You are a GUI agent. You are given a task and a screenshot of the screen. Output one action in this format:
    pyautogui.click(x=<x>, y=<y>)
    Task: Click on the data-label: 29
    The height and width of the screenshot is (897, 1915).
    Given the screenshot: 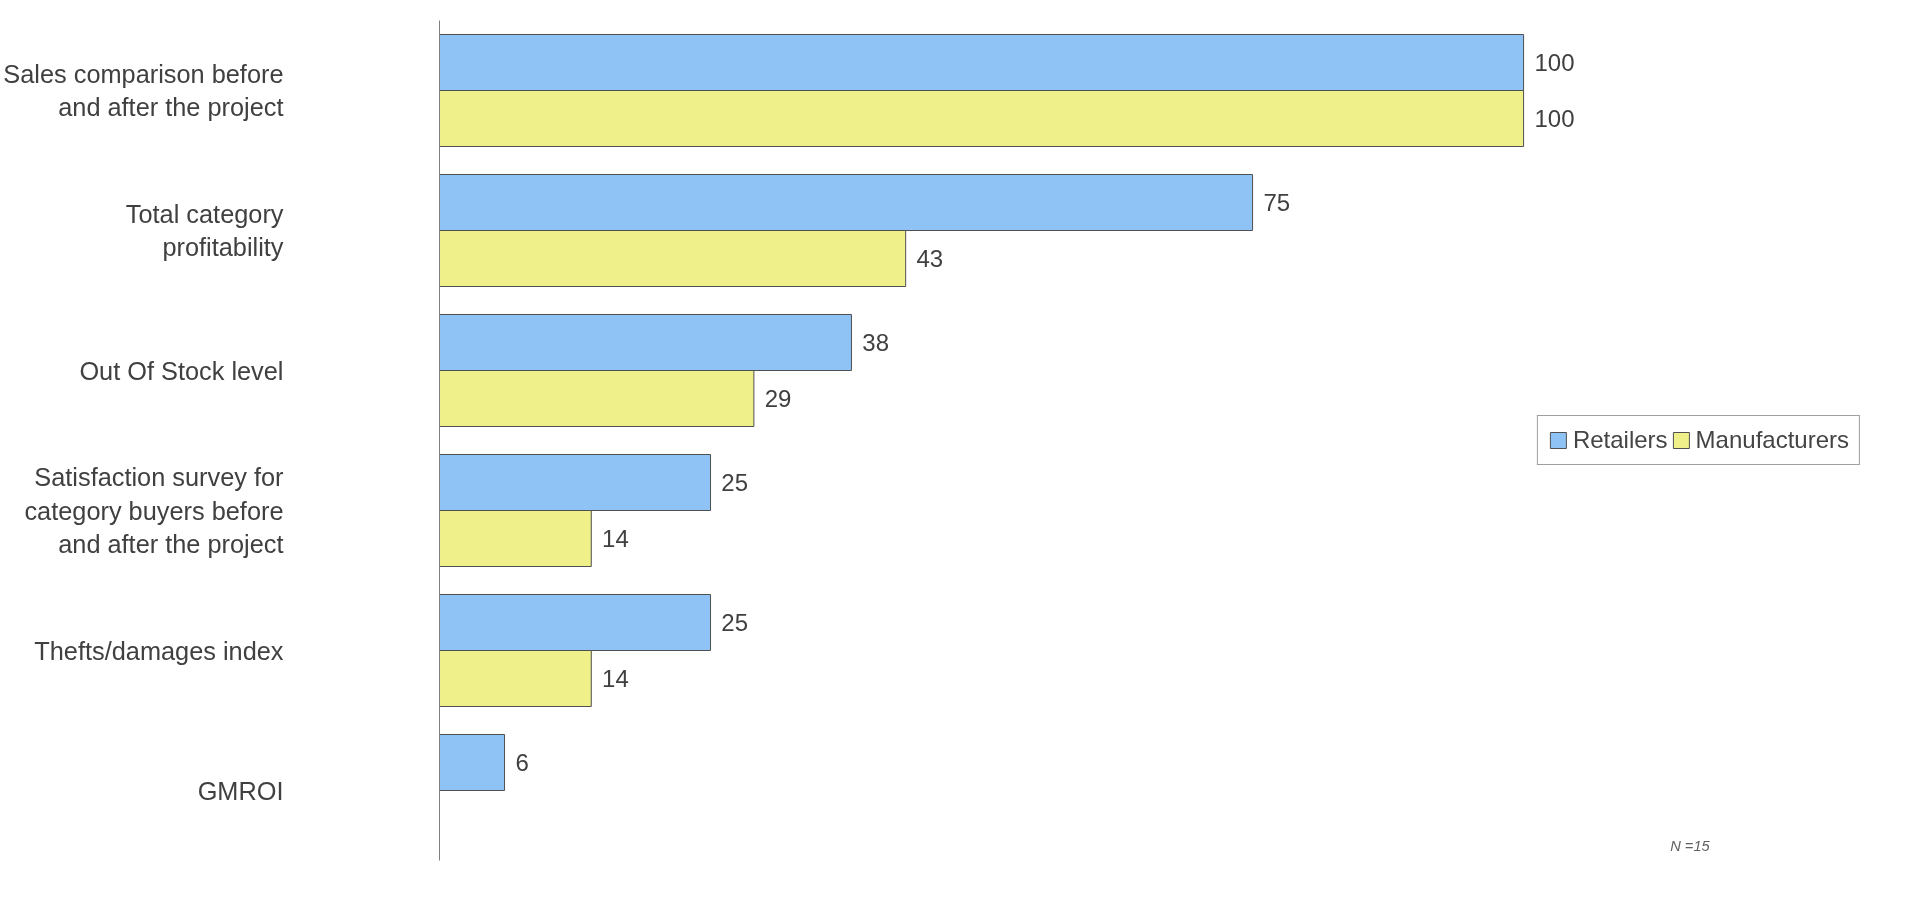 What is the action you would take?
    pyautogui.click(x=778, y=398)
    